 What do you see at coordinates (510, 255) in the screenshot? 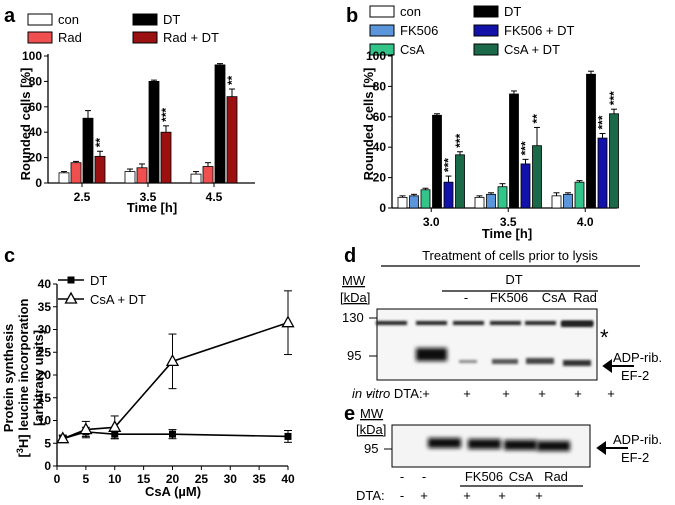
I see `panel-d-header: Treatment of cells prior to lysis` at bounding box center [510, 255].